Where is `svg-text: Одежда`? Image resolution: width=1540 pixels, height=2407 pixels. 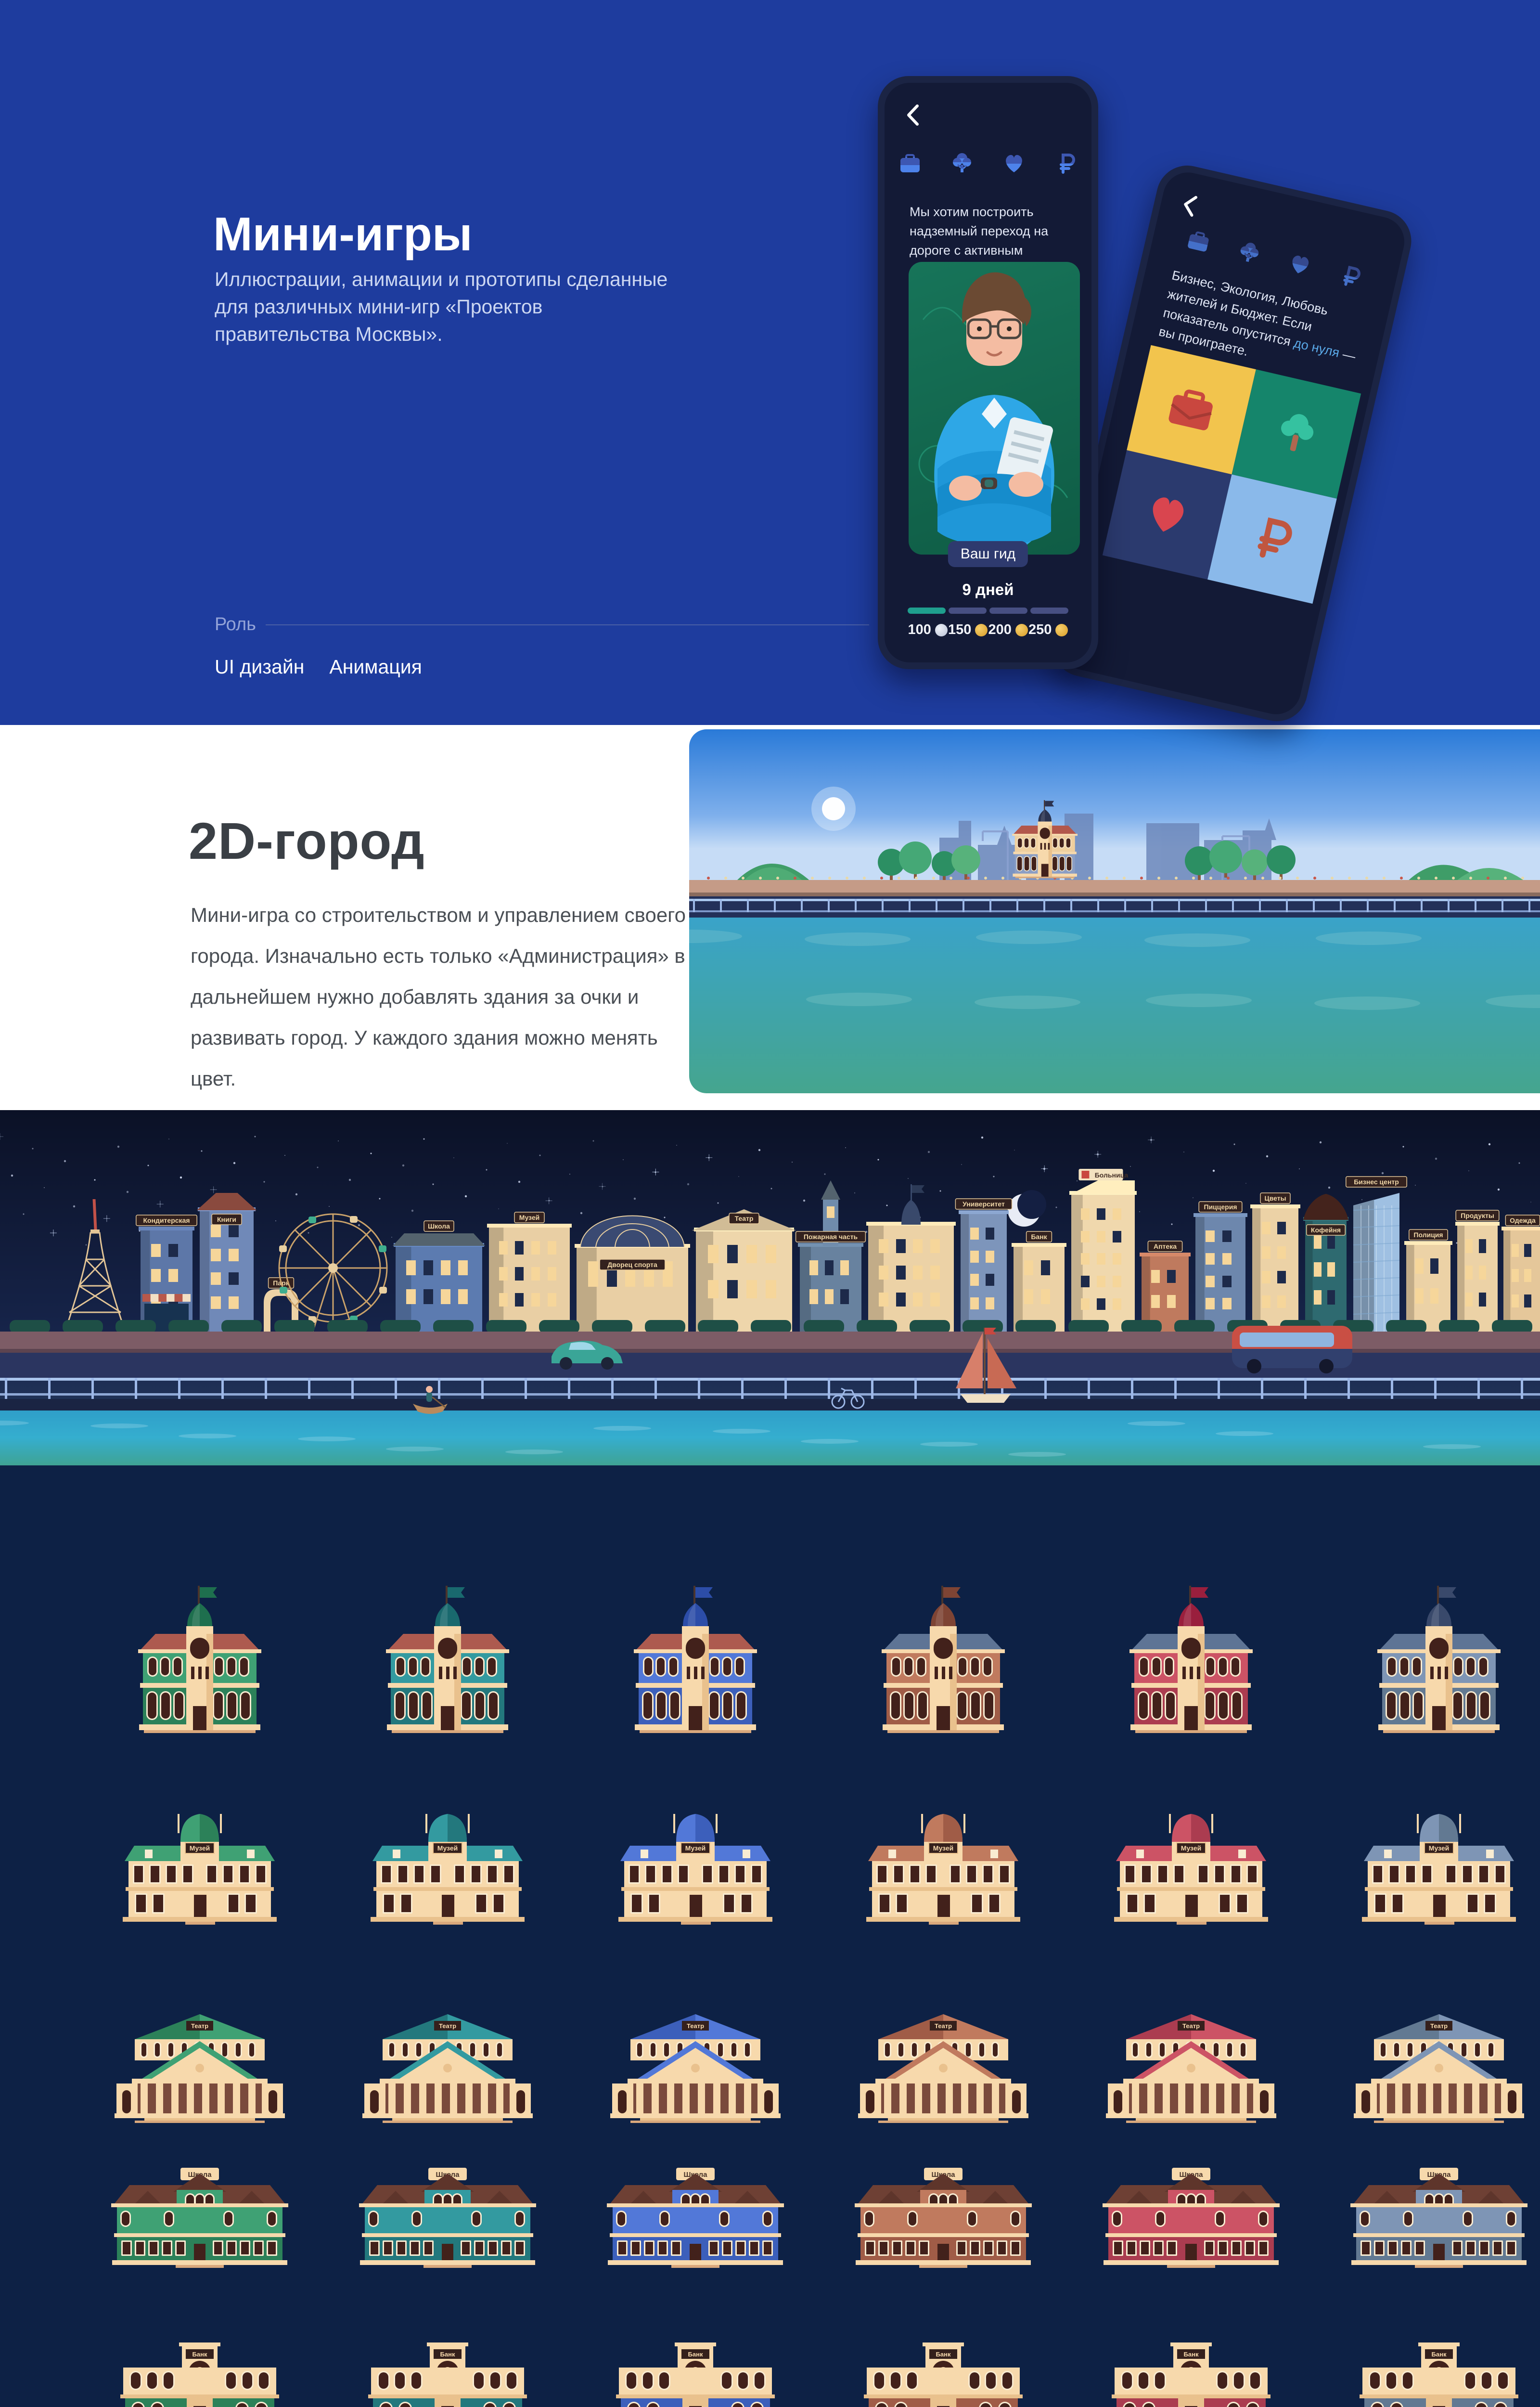
svg-text: Одежда is located at coordinates (1523, 1220).